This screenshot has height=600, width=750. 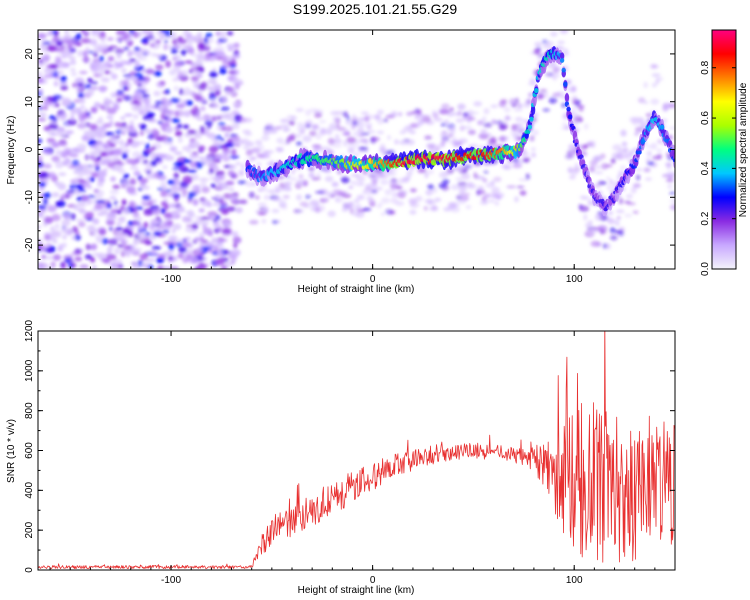 What do you see at coordinates (29, 197) in the screenshot?
I see `y-tick-label: -10` at bounding box center [29, 197].